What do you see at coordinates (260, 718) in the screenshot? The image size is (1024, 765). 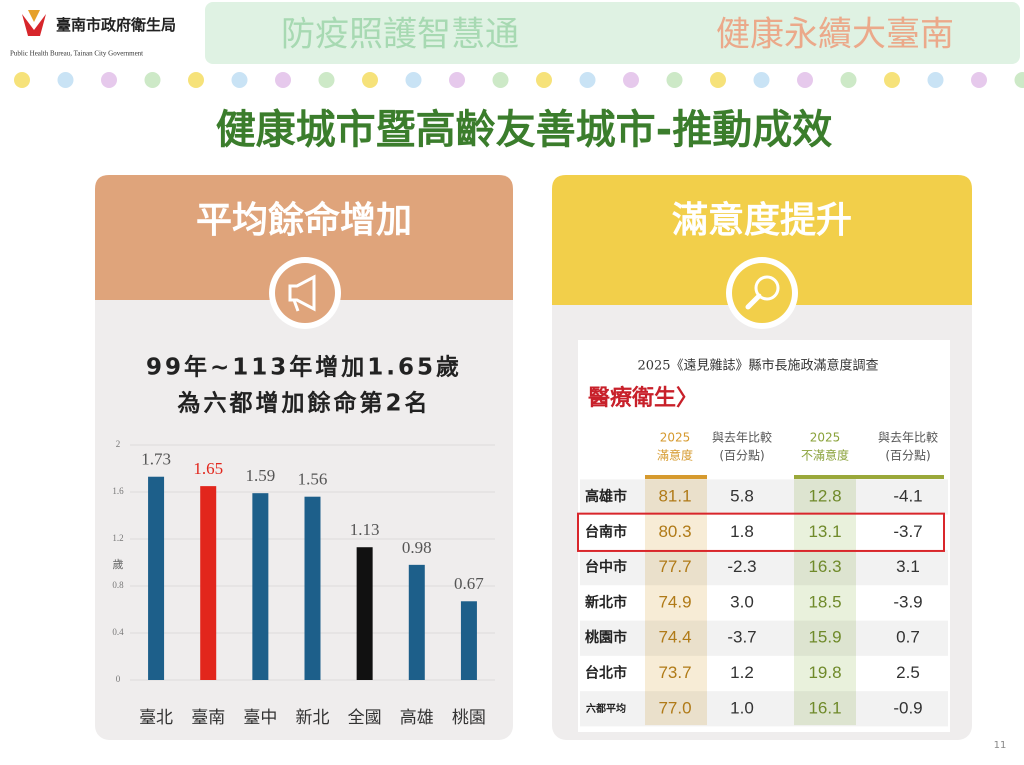 I see `x-tick-label: 臺中` at bounding box center [260, 718].